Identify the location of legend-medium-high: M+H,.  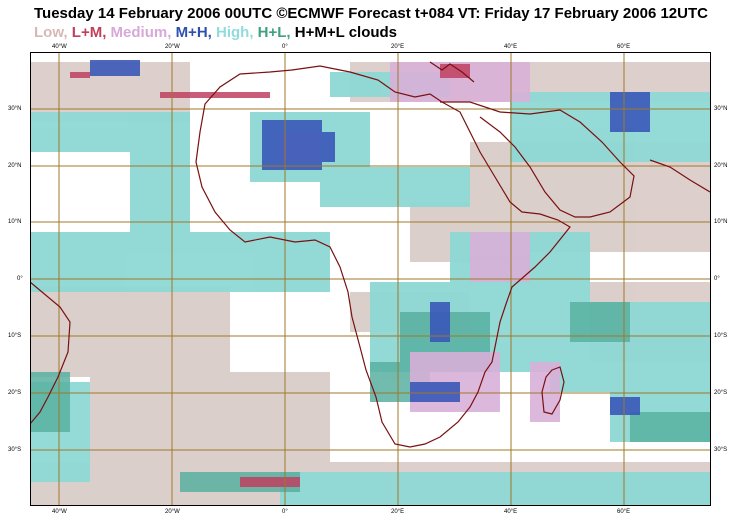
(193, 32).